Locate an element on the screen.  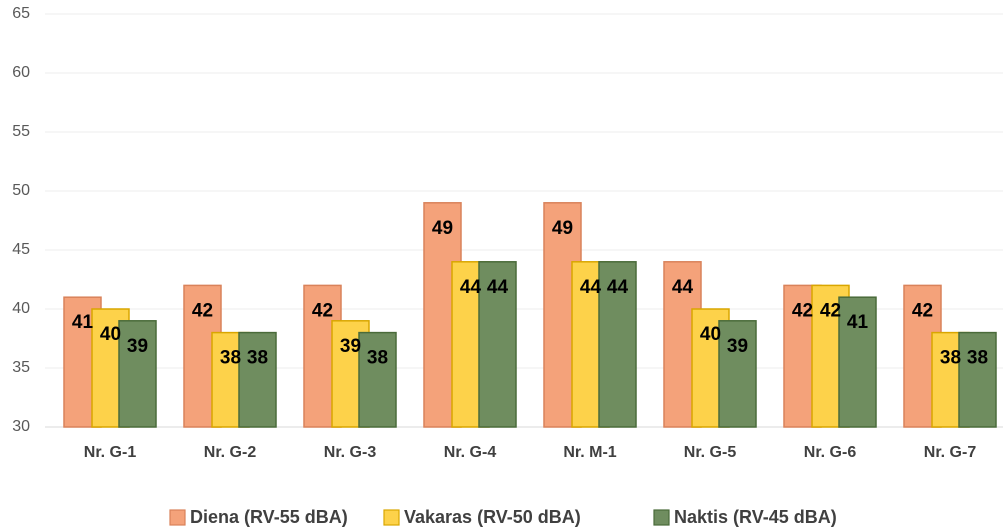
x-tick-label: Nr. G-6 is located at coordinates (830, 452).